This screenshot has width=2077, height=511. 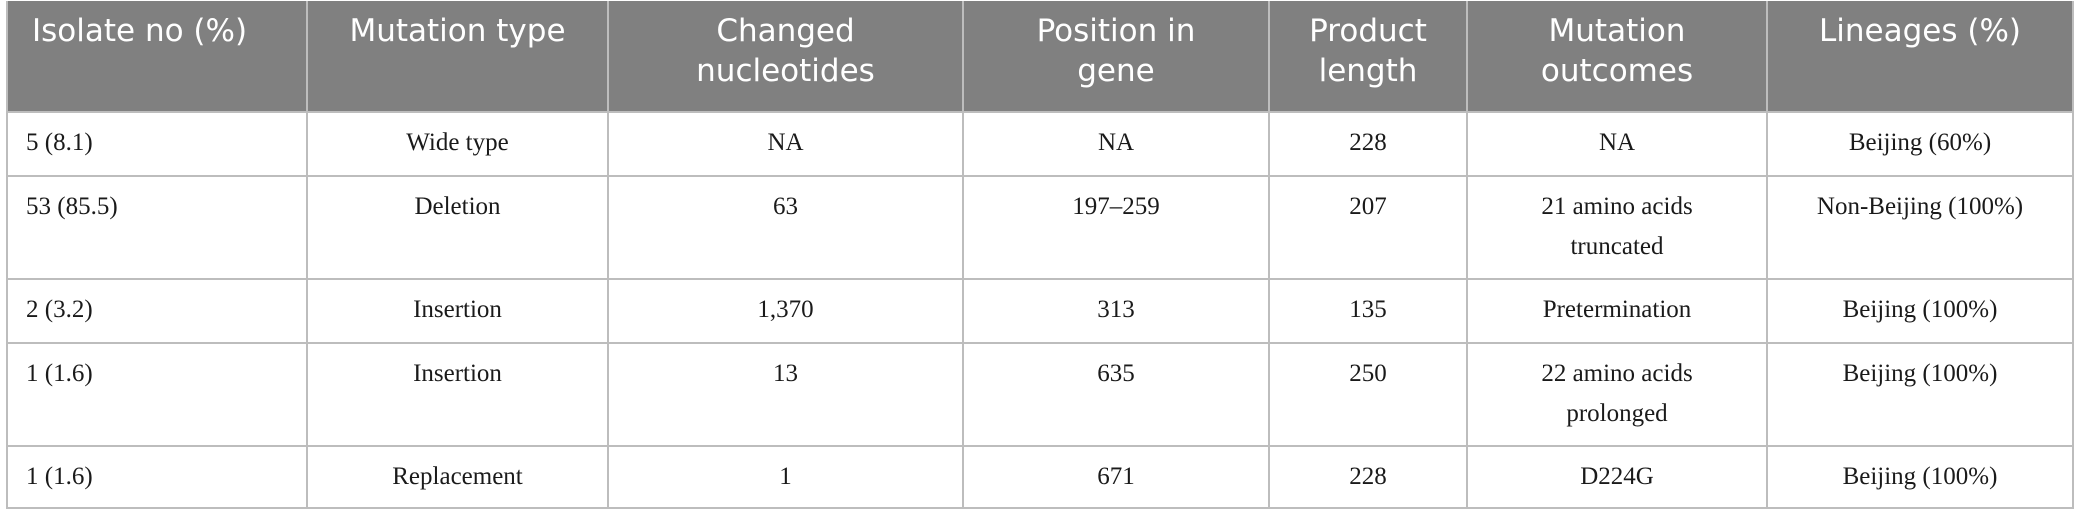 I want to click on table-cell: 22 amino acids prolonged, so click(x=1617, y=394).